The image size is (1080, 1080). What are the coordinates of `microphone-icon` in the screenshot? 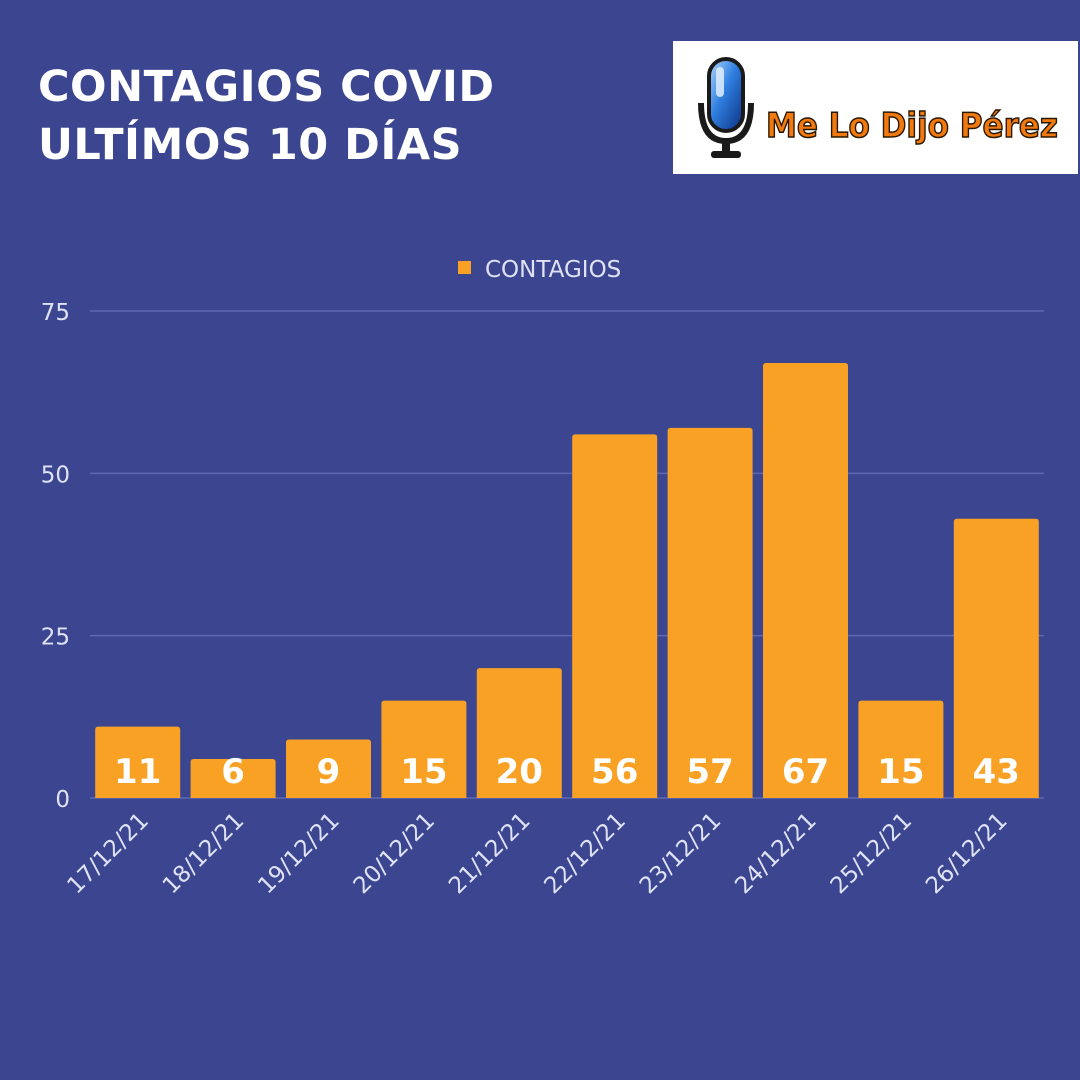 It's located at (726, 107).